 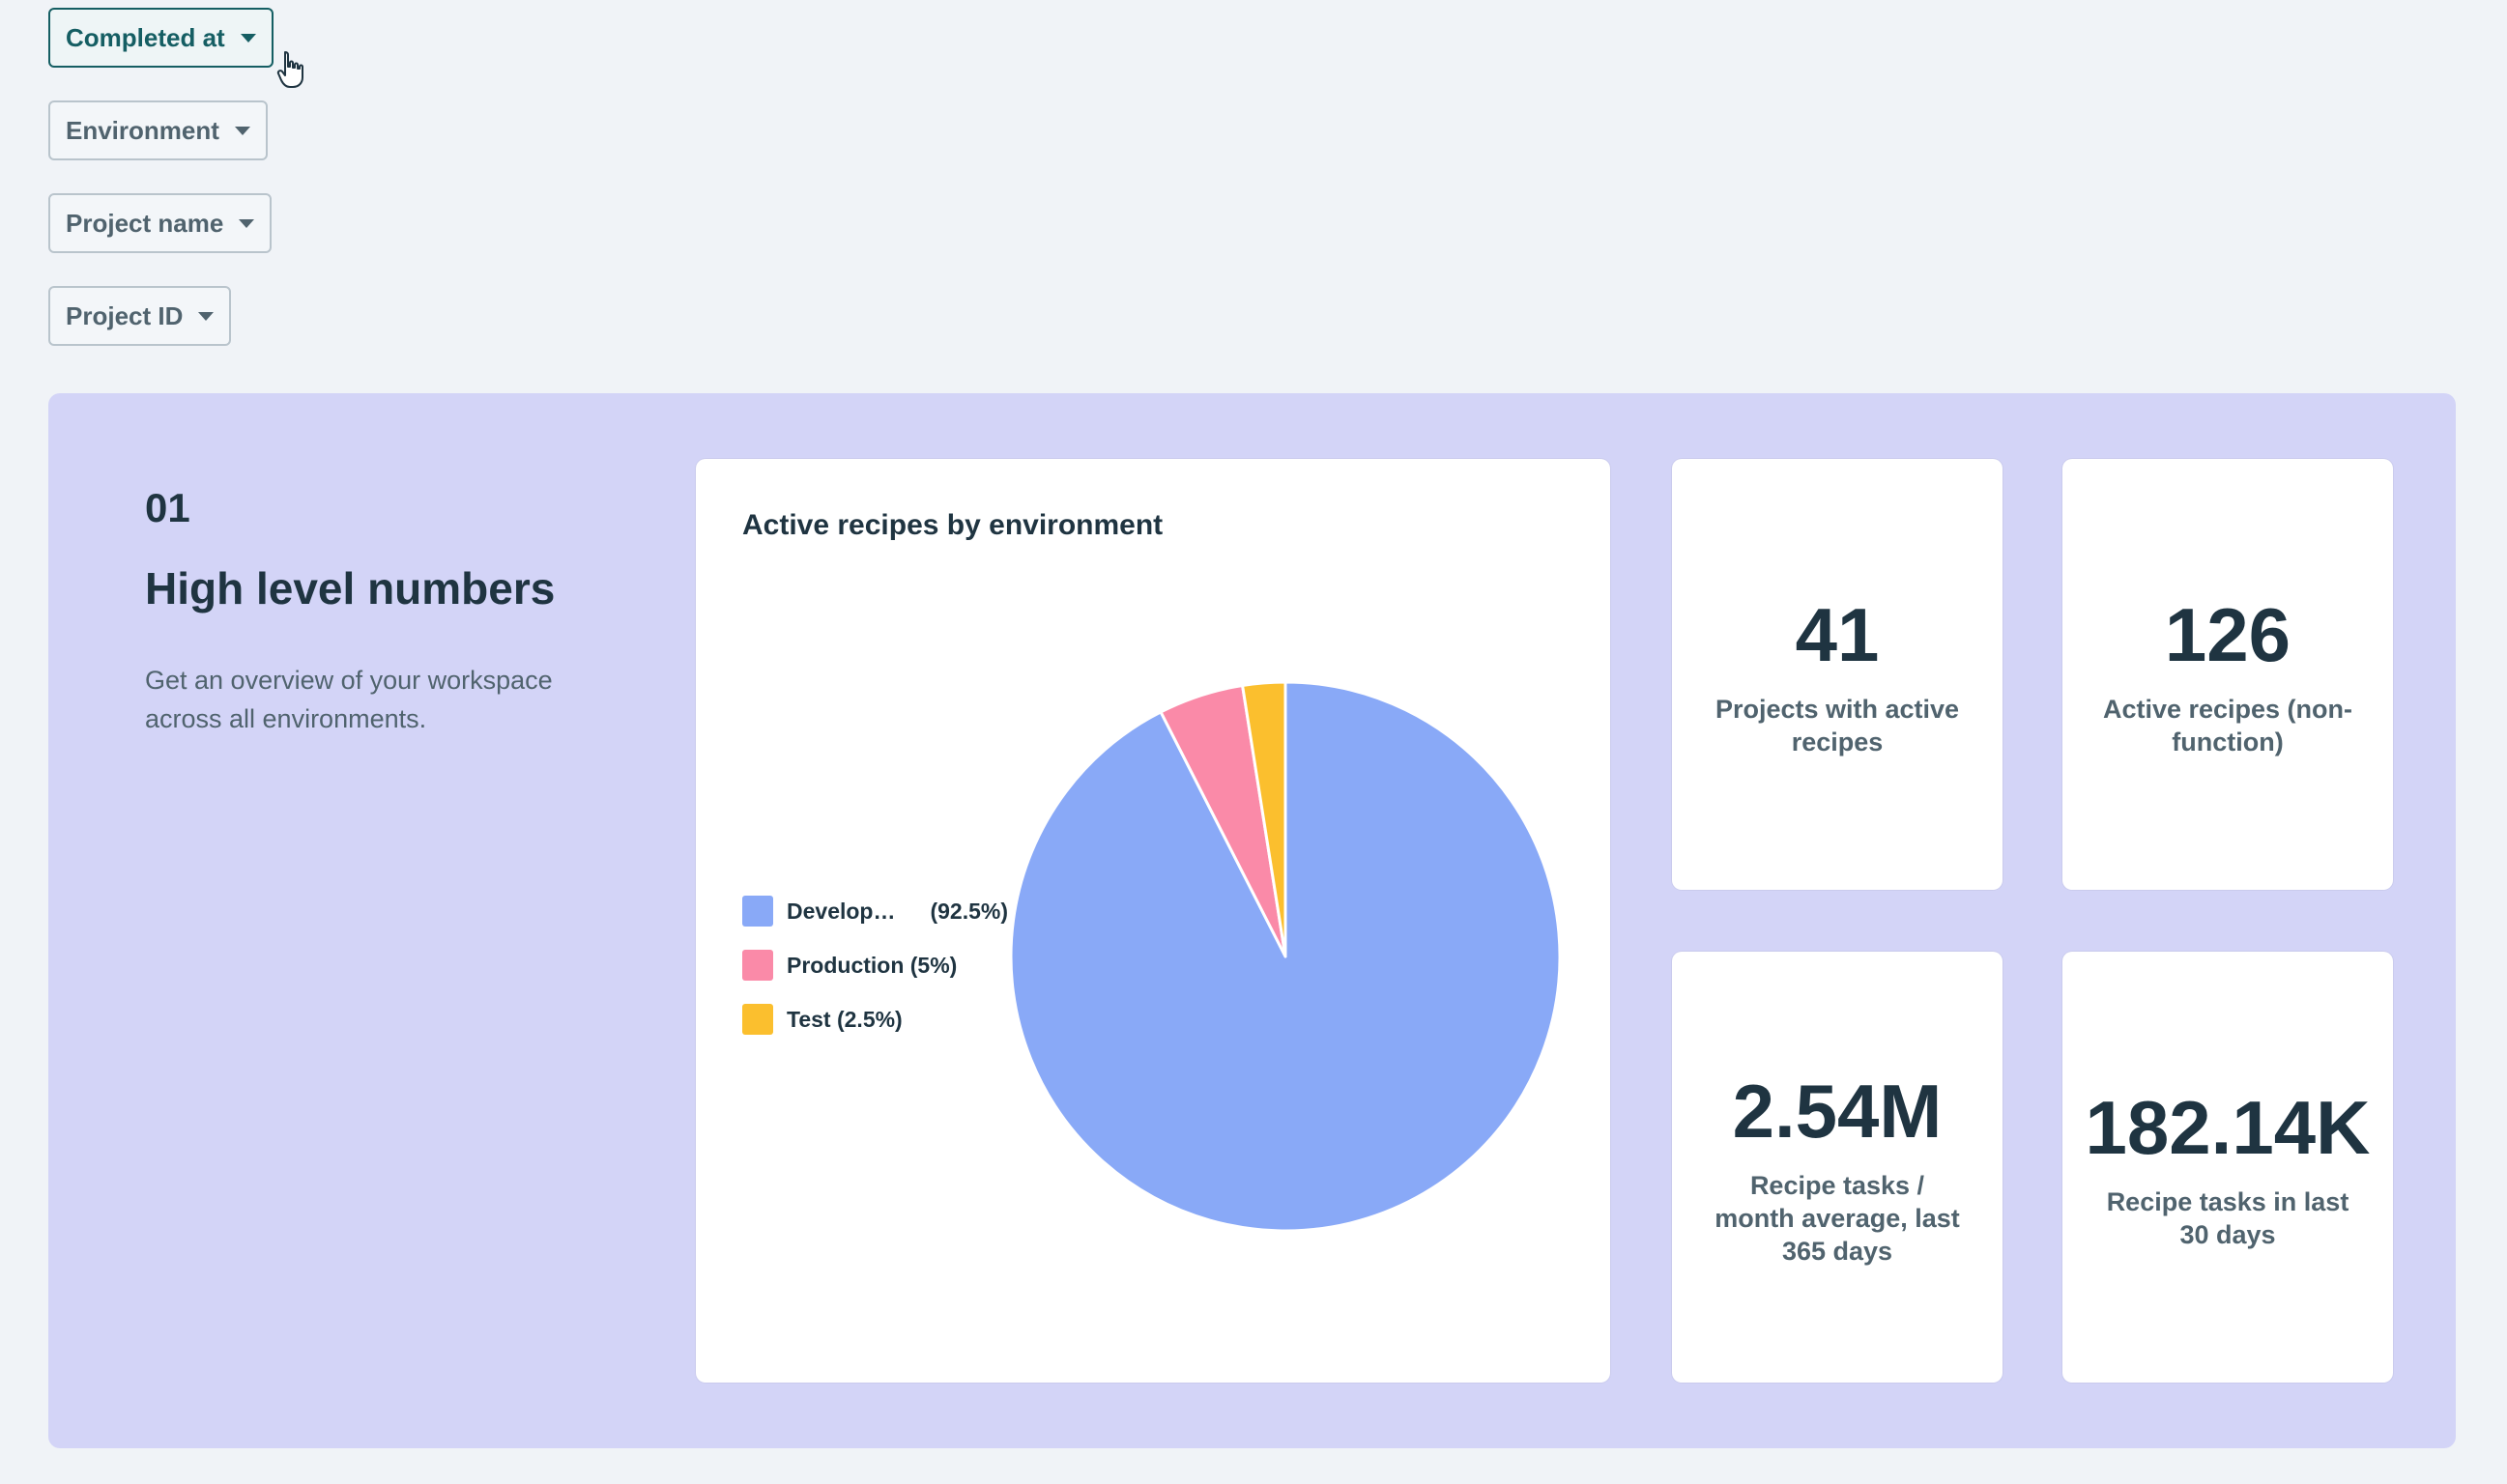 I want to click on chart-title: Active recipes by environment, so click(x=953, y=525).